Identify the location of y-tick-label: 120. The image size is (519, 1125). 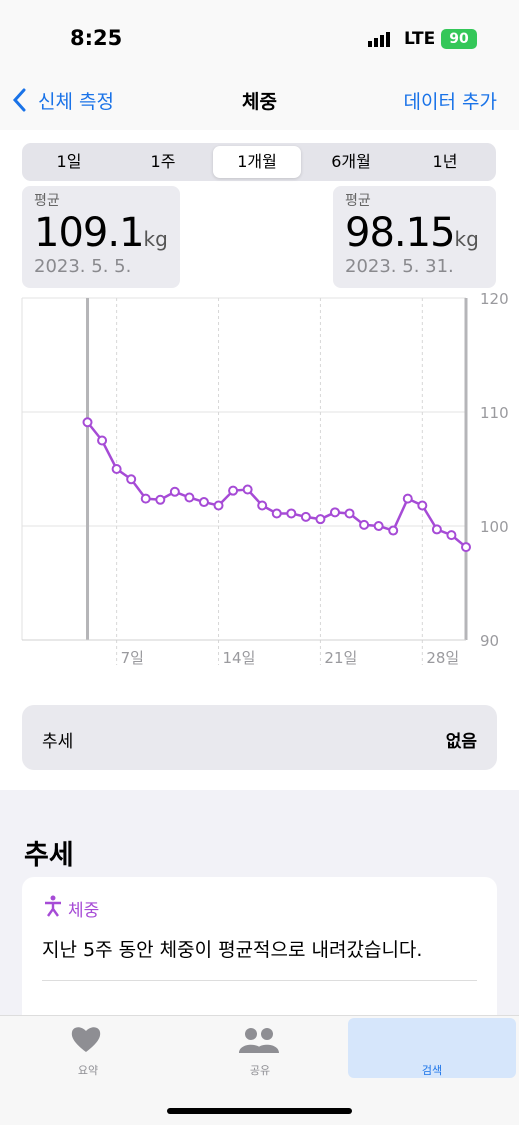
(494, 299).